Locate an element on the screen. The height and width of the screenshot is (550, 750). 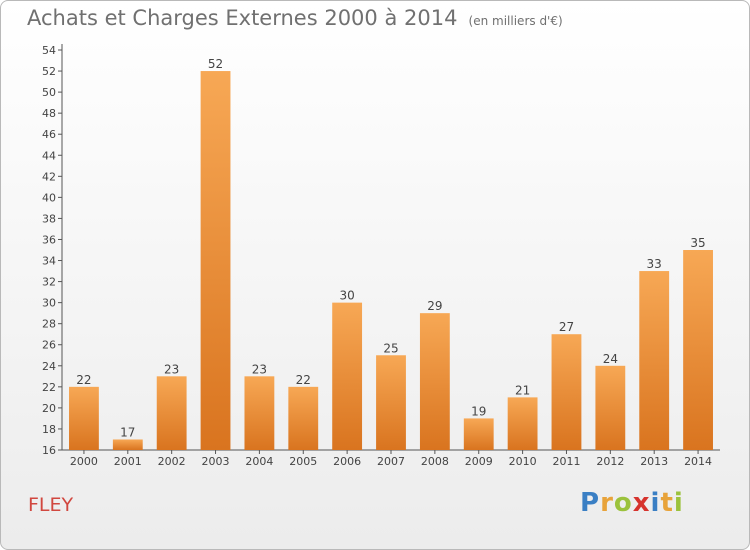
x-tick-label: 2003 is located at coordinates (216, 461).